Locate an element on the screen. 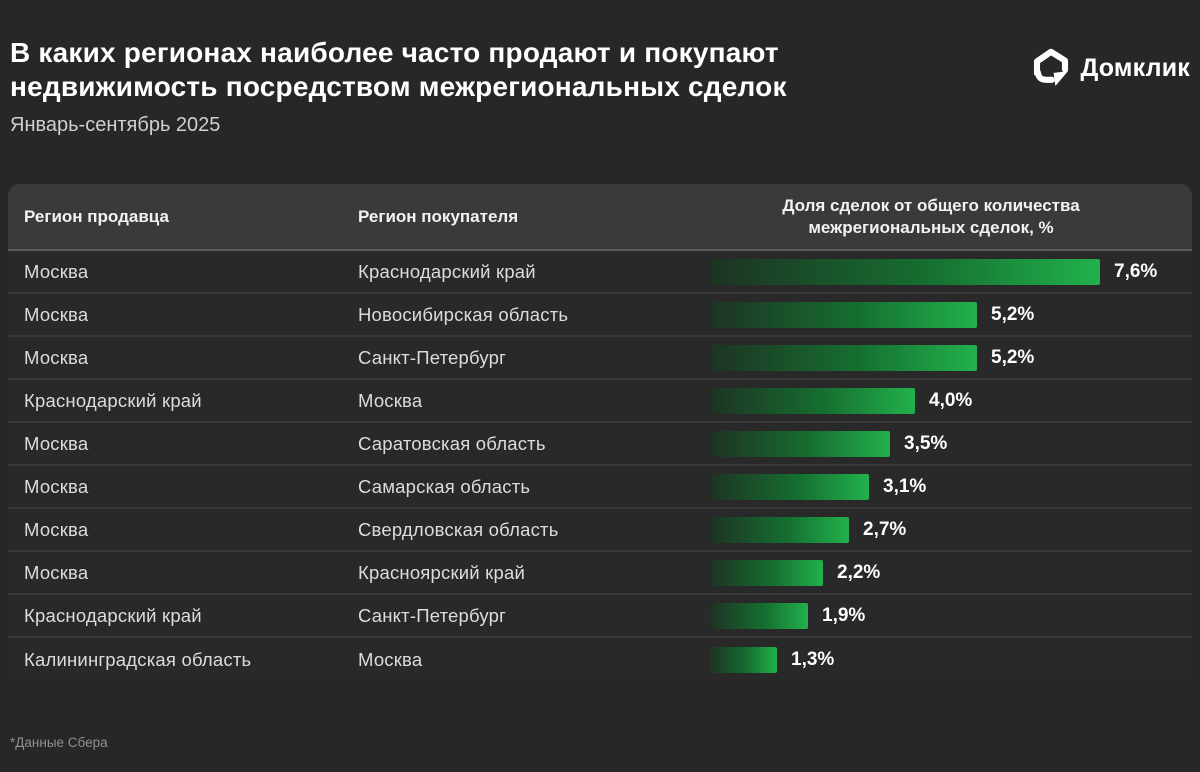 The image size is (1200, 772). share-bar-cell: 4,0% is located at coordinates (943, 400).